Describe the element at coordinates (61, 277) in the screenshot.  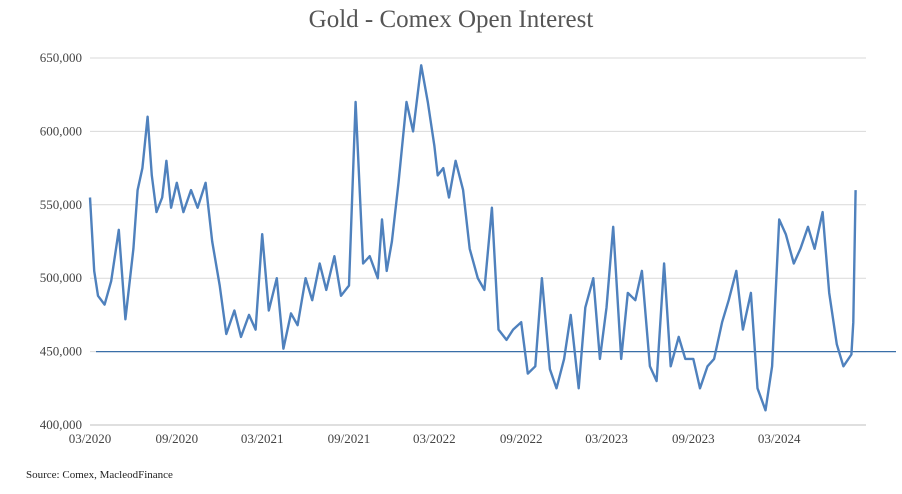
I see `y-tick-label: 500,000` at that location.